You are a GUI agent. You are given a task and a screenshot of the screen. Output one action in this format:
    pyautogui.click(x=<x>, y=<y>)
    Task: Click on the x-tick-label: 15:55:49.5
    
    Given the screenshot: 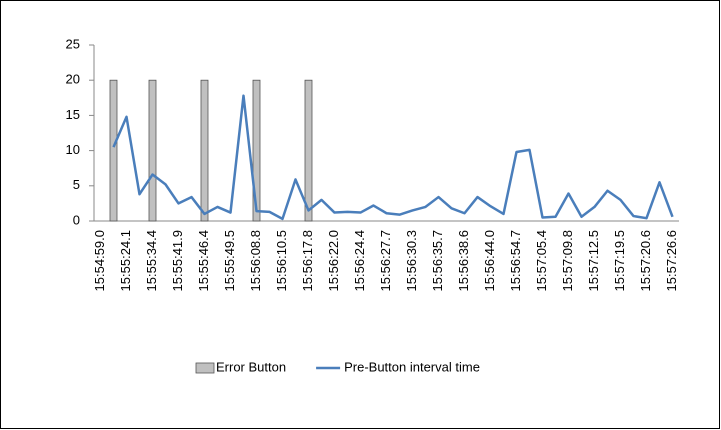 What is the action you would take?
    pyautogui.click(x=229, y=260)
    